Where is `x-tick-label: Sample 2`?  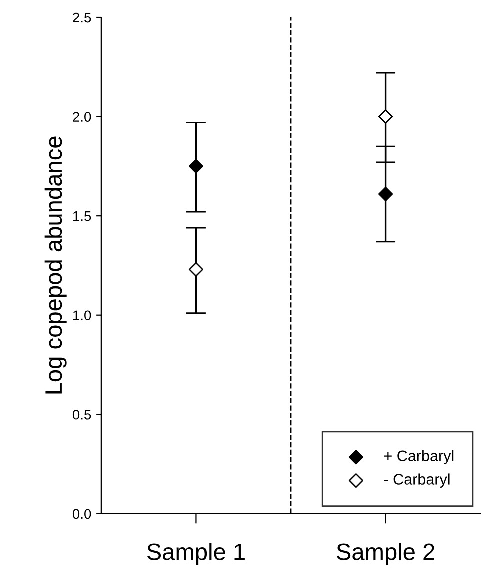
x-tick-label: Sample 2 is located at coordinates (385, 554).